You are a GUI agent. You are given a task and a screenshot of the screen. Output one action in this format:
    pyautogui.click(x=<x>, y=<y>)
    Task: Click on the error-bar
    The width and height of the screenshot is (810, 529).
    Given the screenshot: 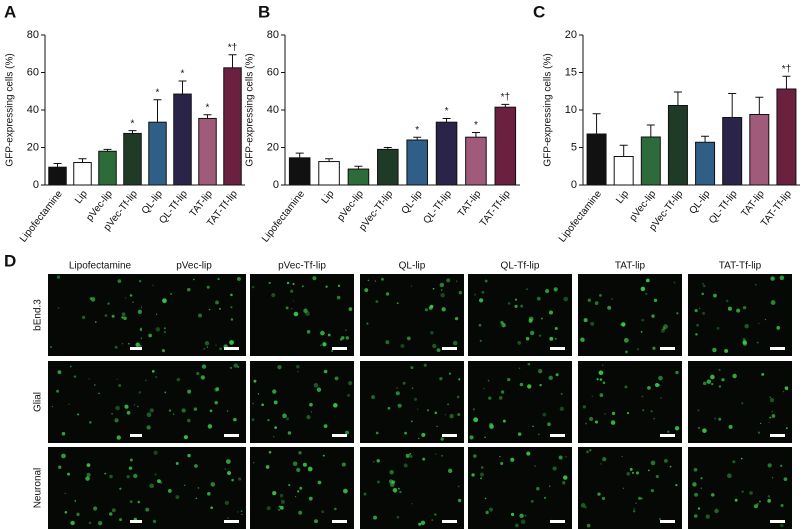 What is the action you would take?
    pyautogui.click(x=132, y=132)
    